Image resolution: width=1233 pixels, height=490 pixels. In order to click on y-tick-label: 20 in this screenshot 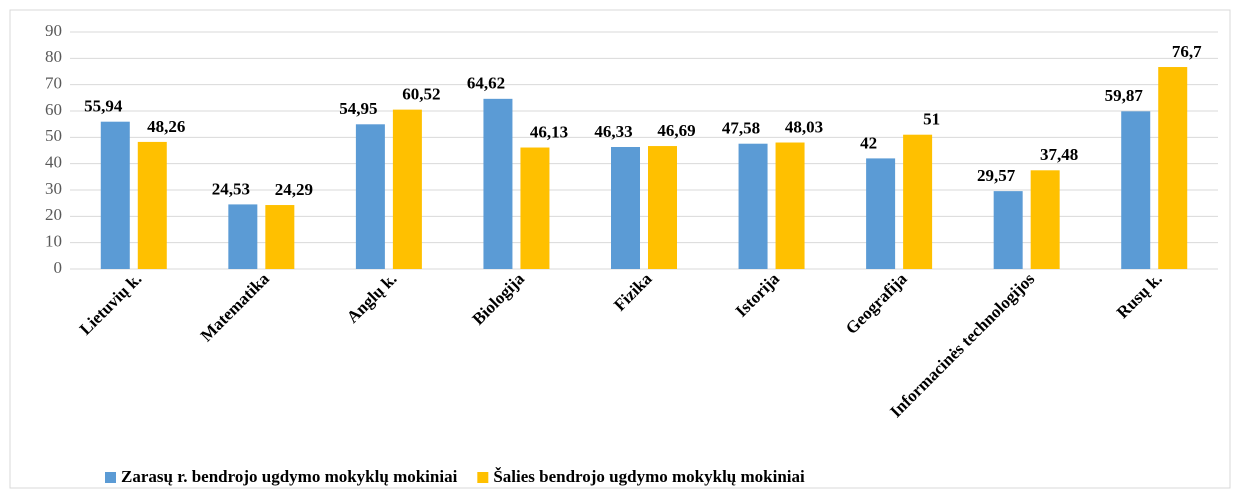, I will do `click(53, 214)`.